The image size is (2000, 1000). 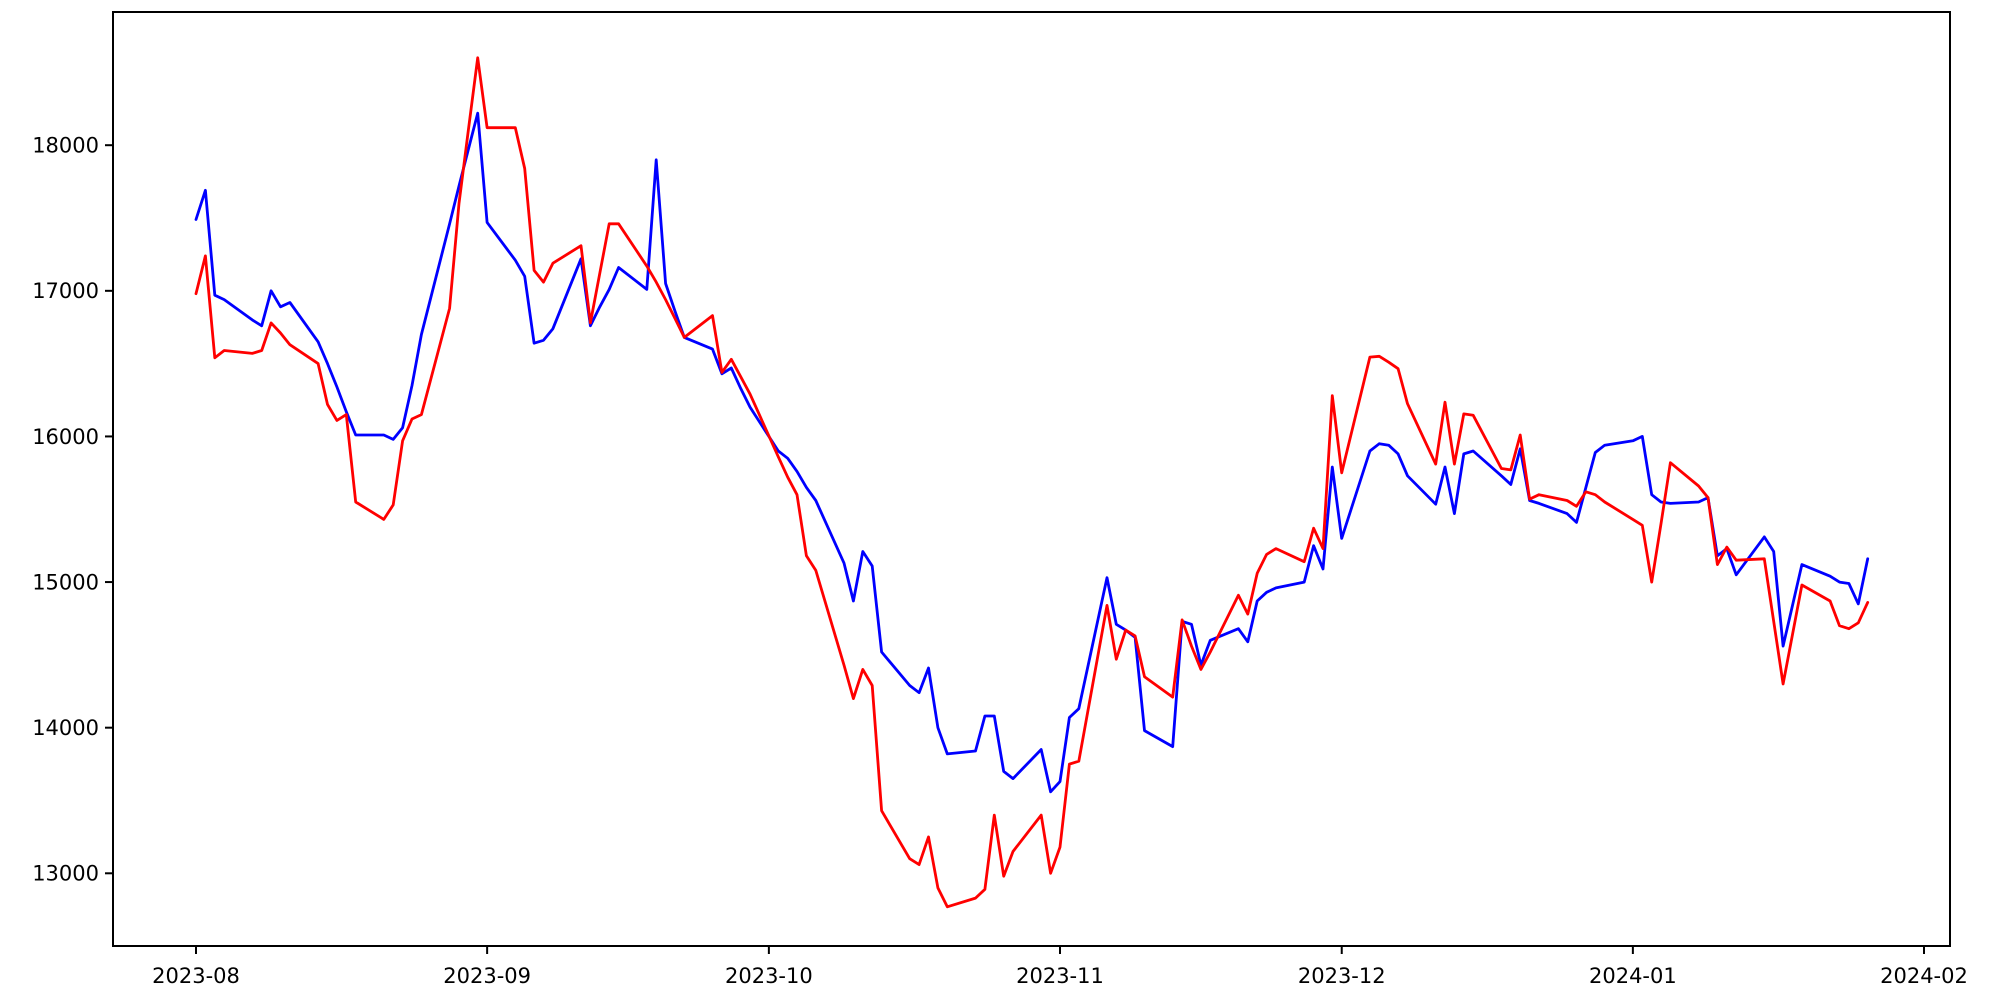 What do you see at coordinates (1060, 976) in the screenshot?
I see `x-tick-label: 2023-11` at bounding box center [1060, 976].